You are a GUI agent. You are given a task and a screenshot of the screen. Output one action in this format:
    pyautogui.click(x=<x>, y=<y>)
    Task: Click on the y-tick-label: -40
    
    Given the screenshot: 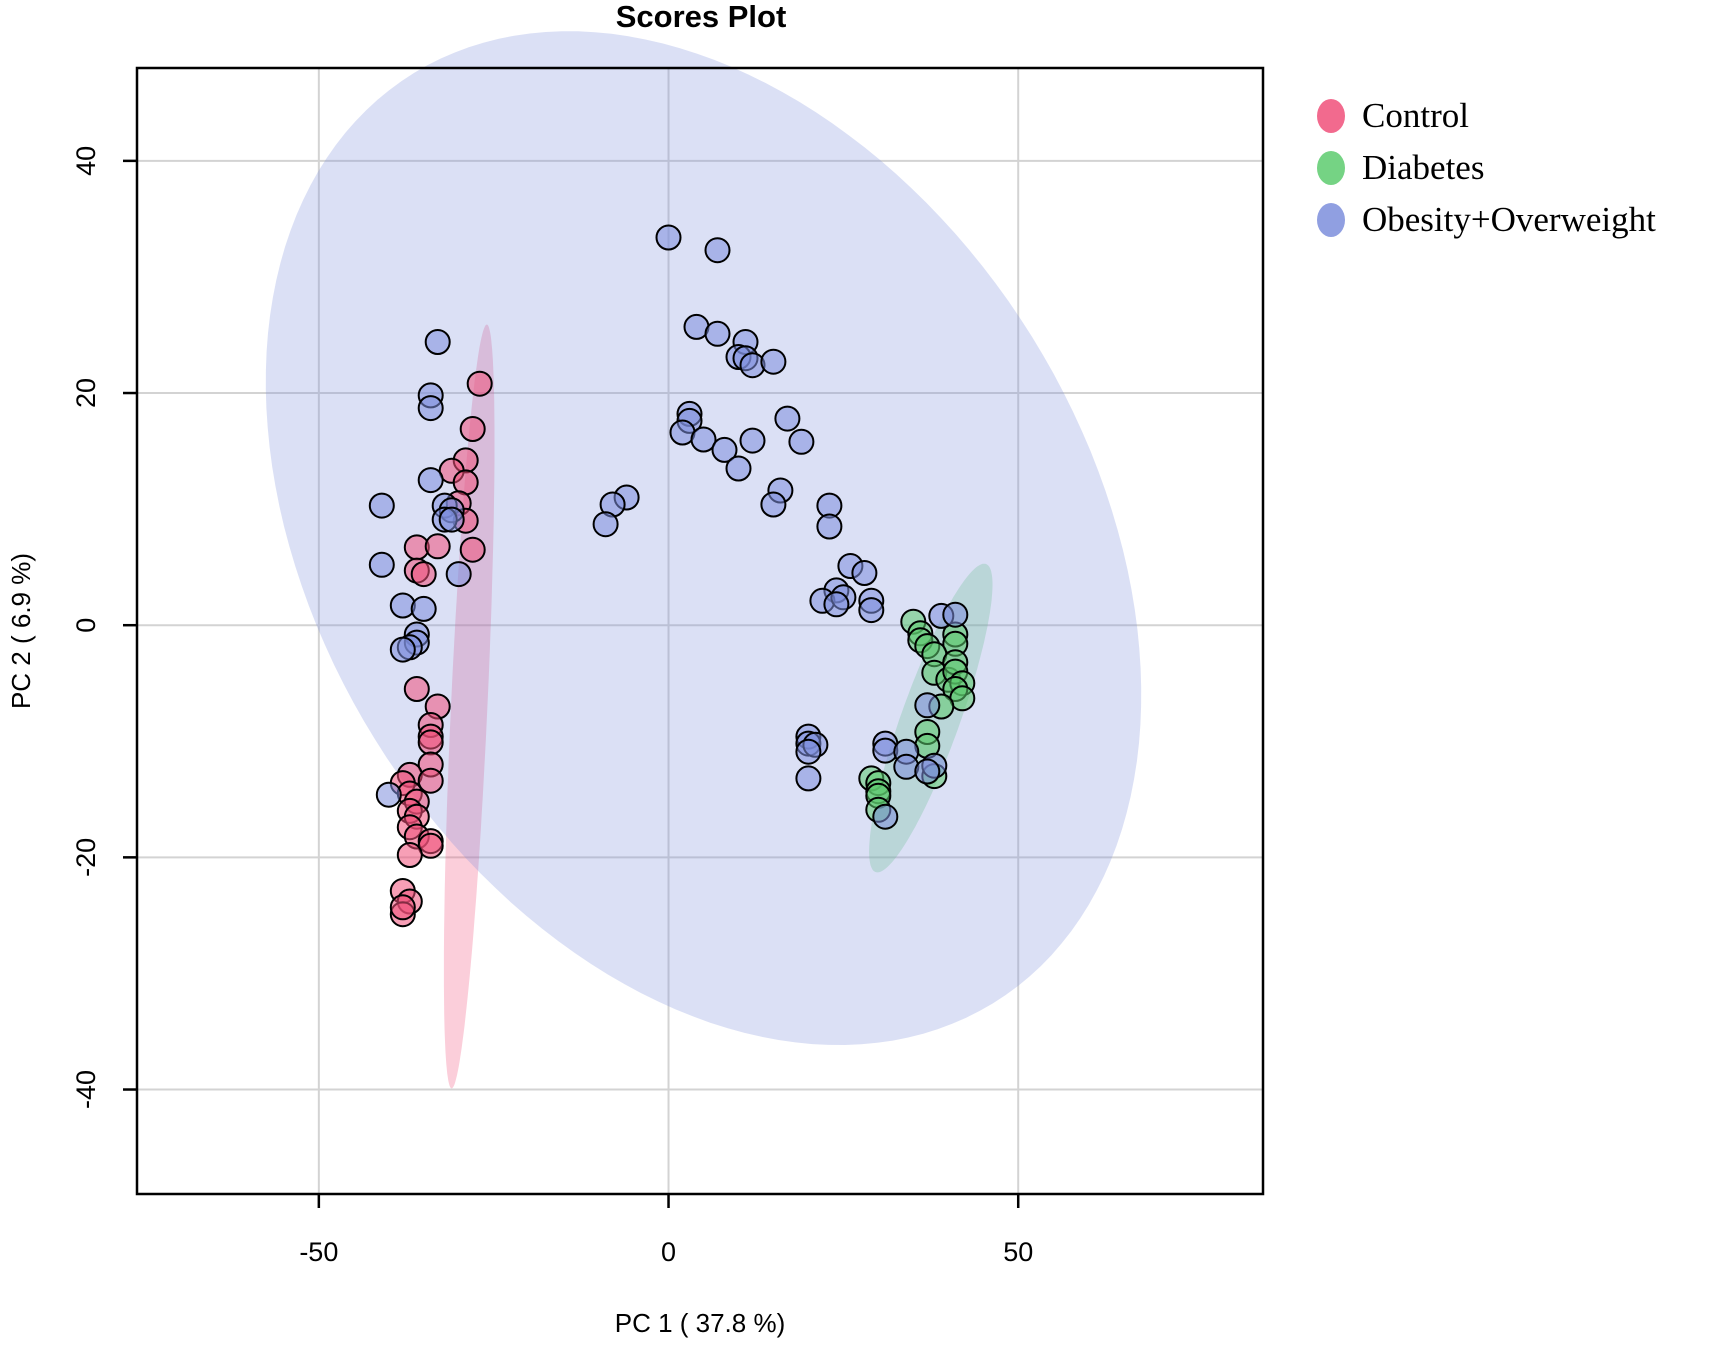 What is the action you would take?
    pyautogui.click(x=86, y=1089)
    